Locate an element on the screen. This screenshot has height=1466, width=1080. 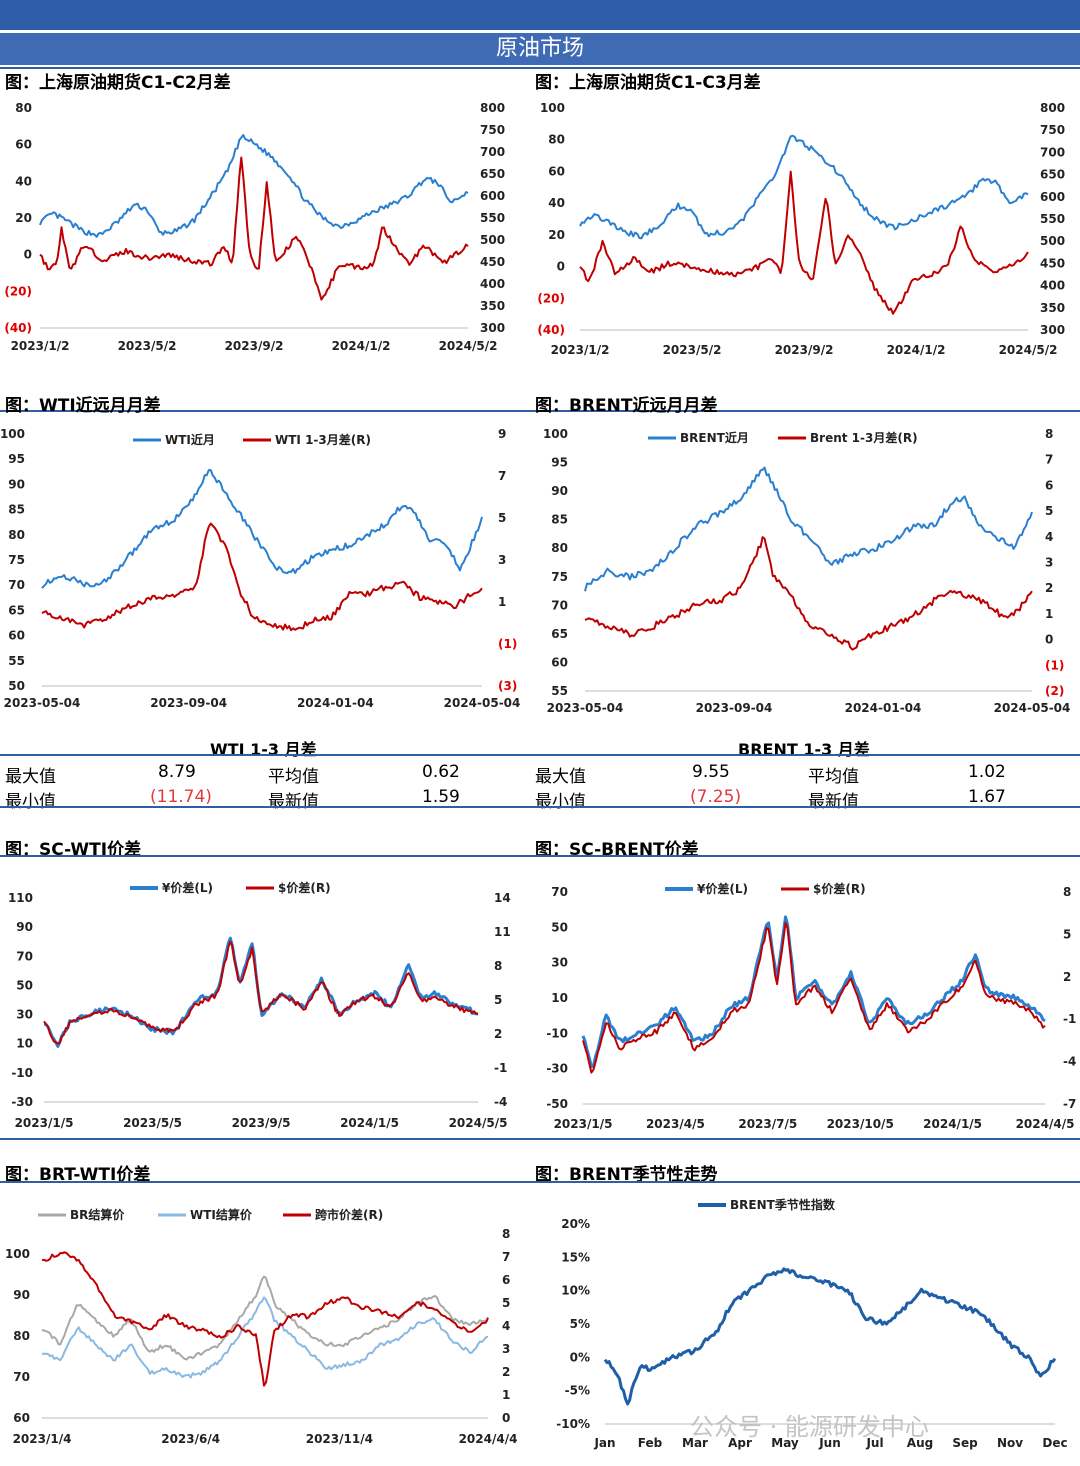
left-axis-label: 50 is located at coordinates (24, 985).